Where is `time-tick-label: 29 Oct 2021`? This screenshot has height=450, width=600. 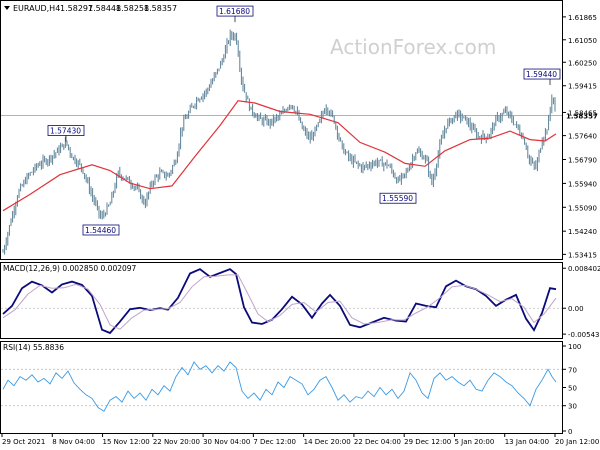
time-tick-label: 29 Oct 2021 is located at coordinates (23, 442).